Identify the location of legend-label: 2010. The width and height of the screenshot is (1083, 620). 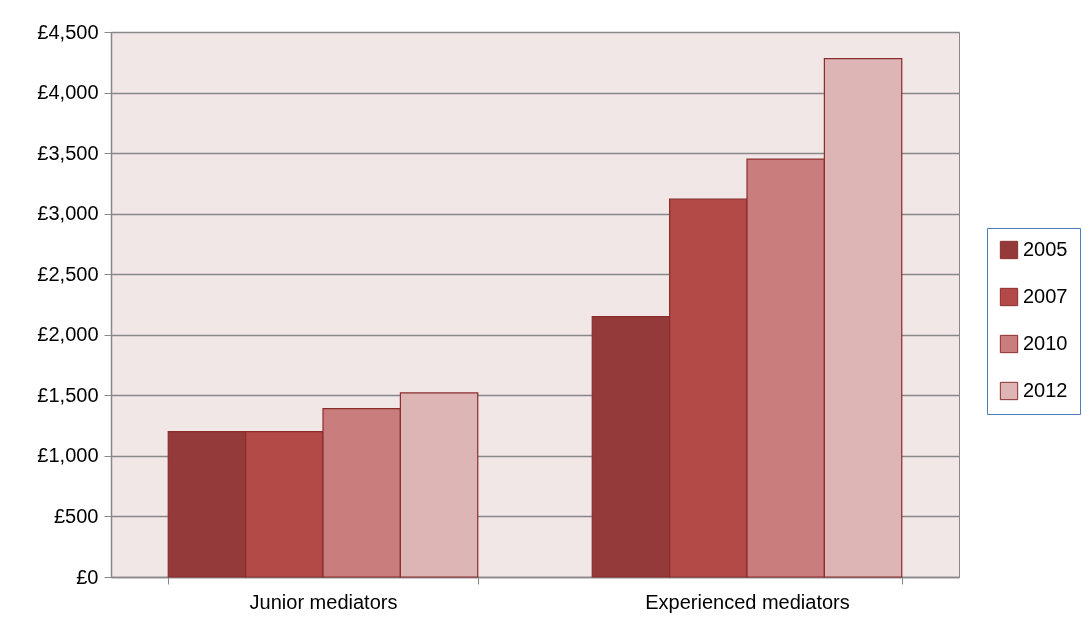
(1045, 343).